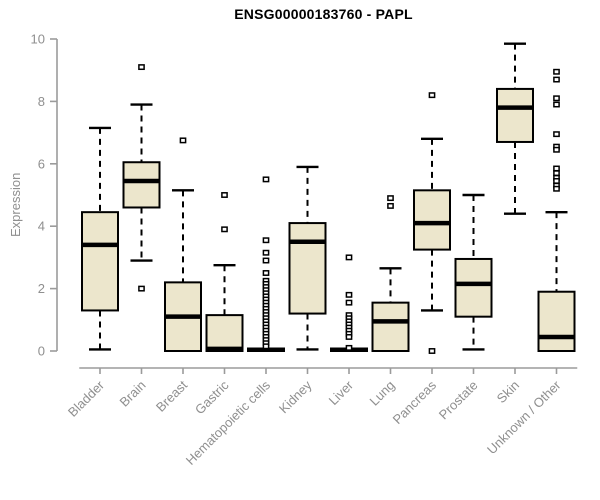  What do you see at coordinates (432, 220) in the screenshot?
I see `box-pancreas` at bounding box center [432, 220].